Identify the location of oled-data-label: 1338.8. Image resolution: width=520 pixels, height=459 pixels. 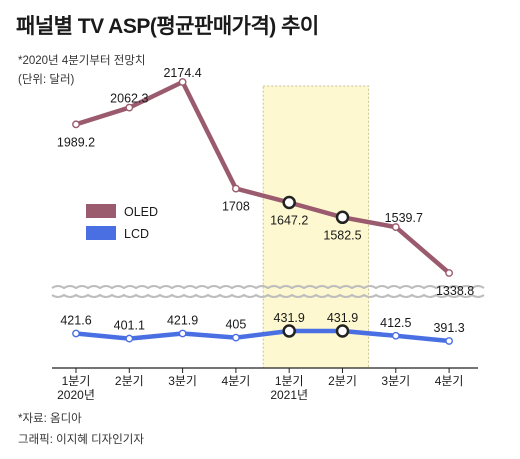
(455, 291).